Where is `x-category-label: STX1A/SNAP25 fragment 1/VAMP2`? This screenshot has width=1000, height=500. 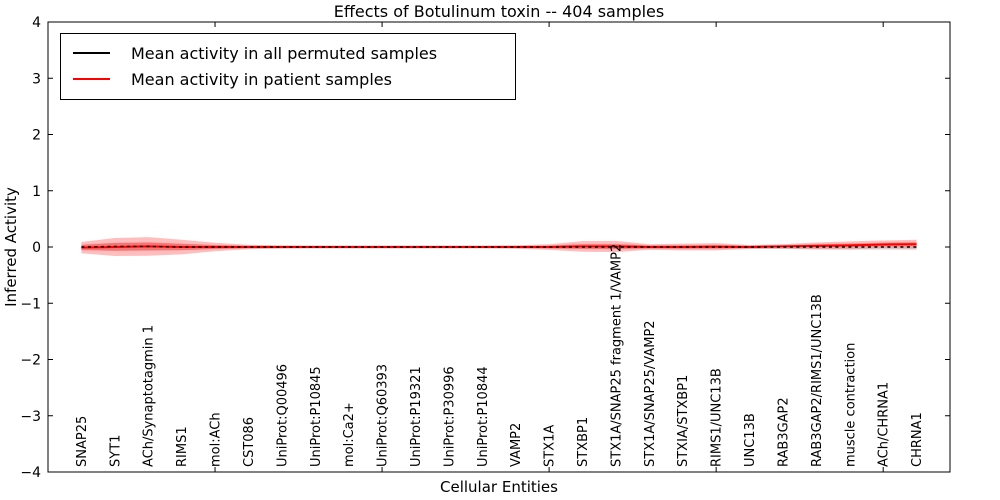
x-category-label: STX1A/SNAP25 fragment 1/VAMP2 is located at coordinates (616, 355).